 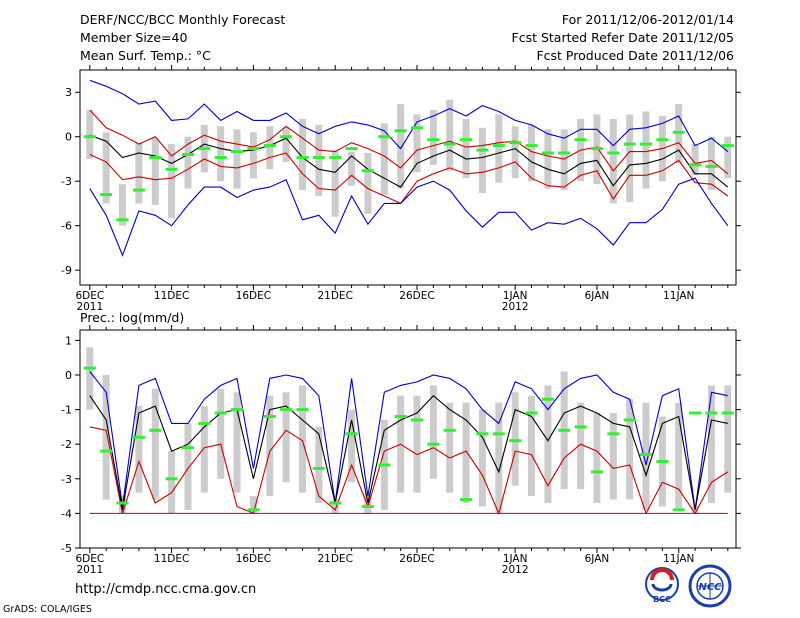 What do you see at coordinates (68, 92) in the screenshot?
I see `y-tick-label: 3` at bounding box center [68, 92].